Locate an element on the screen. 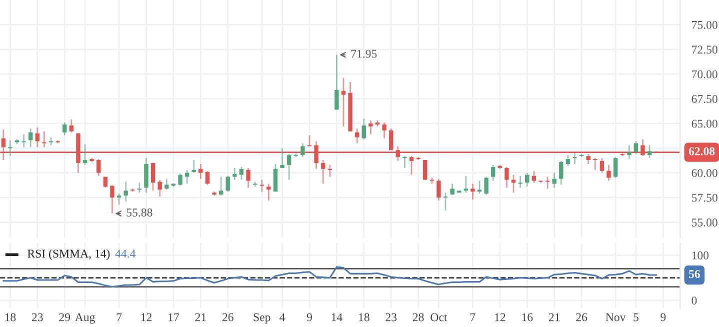 The width and height of the screenshot is (719, 327). annotation: 55.88 is located at coordinates (139, 212).